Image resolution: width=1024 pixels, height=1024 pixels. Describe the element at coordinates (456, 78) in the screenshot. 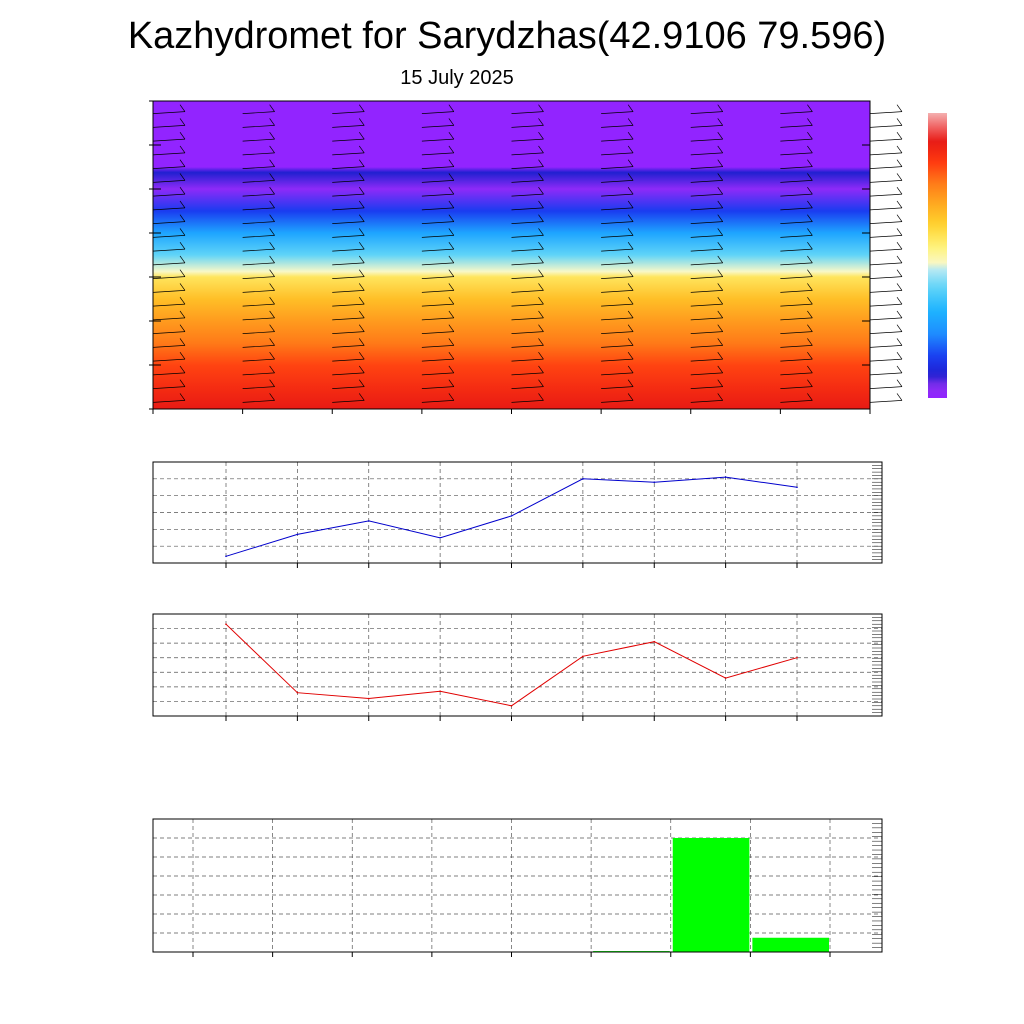

I see `chart-date: 15 July 2025` at that location.